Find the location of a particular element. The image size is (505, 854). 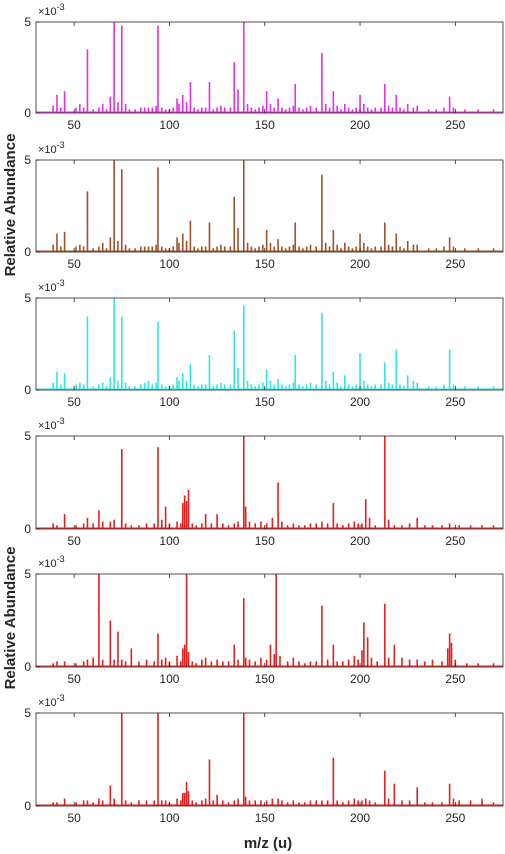

spectrum-panel-1: 50 100 150 200 250 0 5 ×10⁻³ is located at coordinates (264, 67).